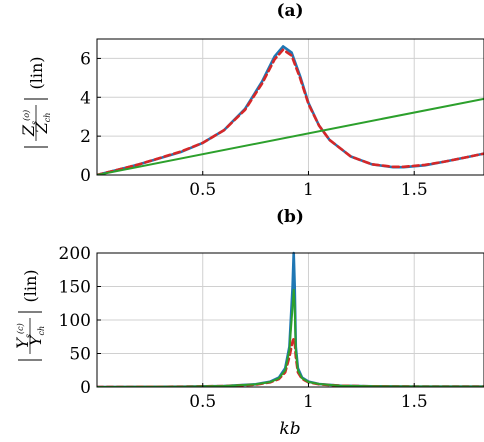  I want to click on panel-a-ytick-label-2: 4, so click(85, 98).